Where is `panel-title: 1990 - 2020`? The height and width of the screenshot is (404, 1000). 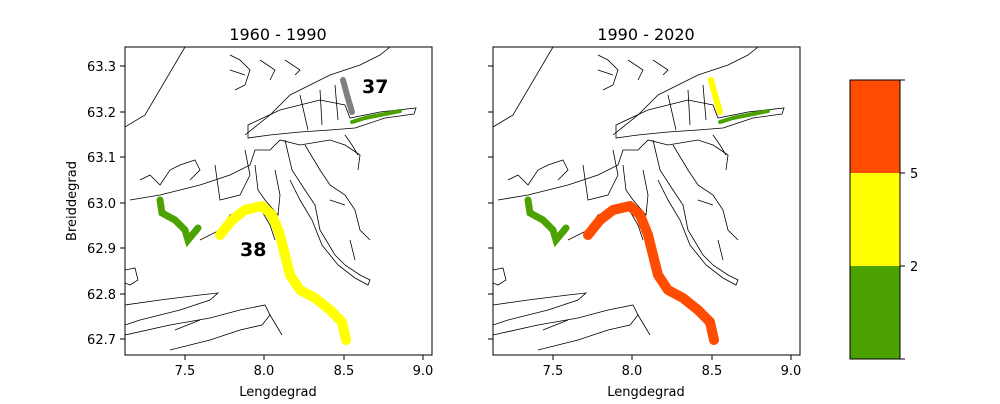 panel-title: 1990 - 2020 is located at coordinates (645, 34).